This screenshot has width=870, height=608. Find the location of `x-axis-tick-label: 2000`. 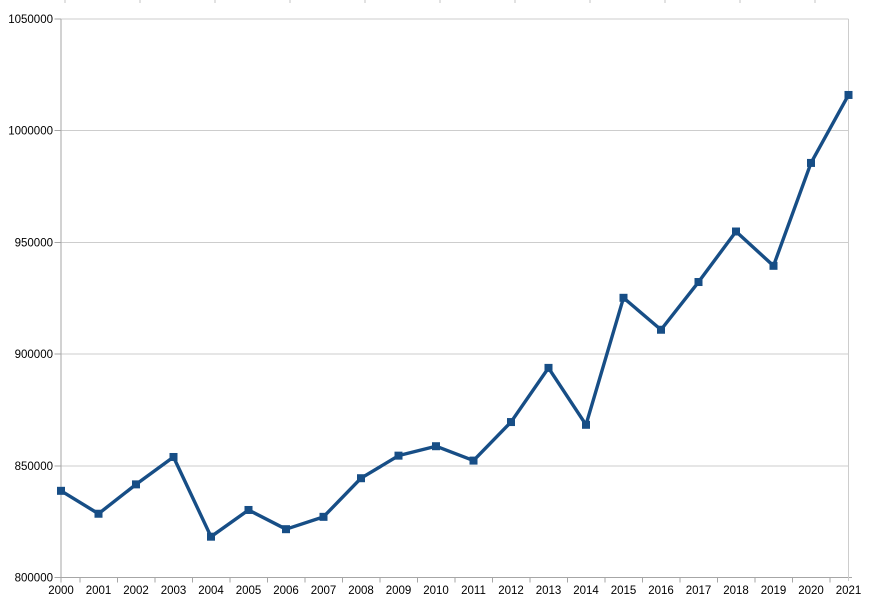

x-axis-tick-label: 2000 is located at coordinates (61, 591).